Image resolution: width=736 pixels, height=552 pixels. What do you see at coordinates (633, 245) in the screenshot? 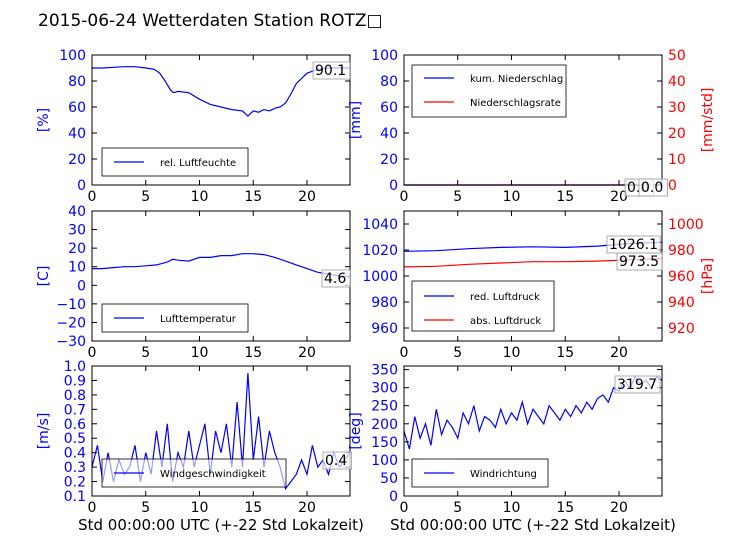
I see `current-value-label: 1026.1` at bounding box center [633, 245].